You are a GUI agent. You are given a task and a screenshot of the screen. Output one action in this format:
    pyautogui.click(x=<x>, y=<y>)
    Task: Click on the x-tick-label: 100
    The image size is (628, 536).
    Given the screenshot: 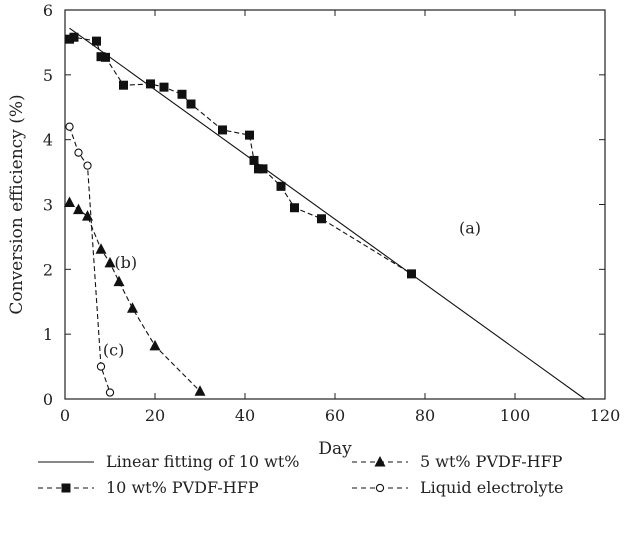 What is the action you would take?
    pyautogui.click(x=515, y=415)
    